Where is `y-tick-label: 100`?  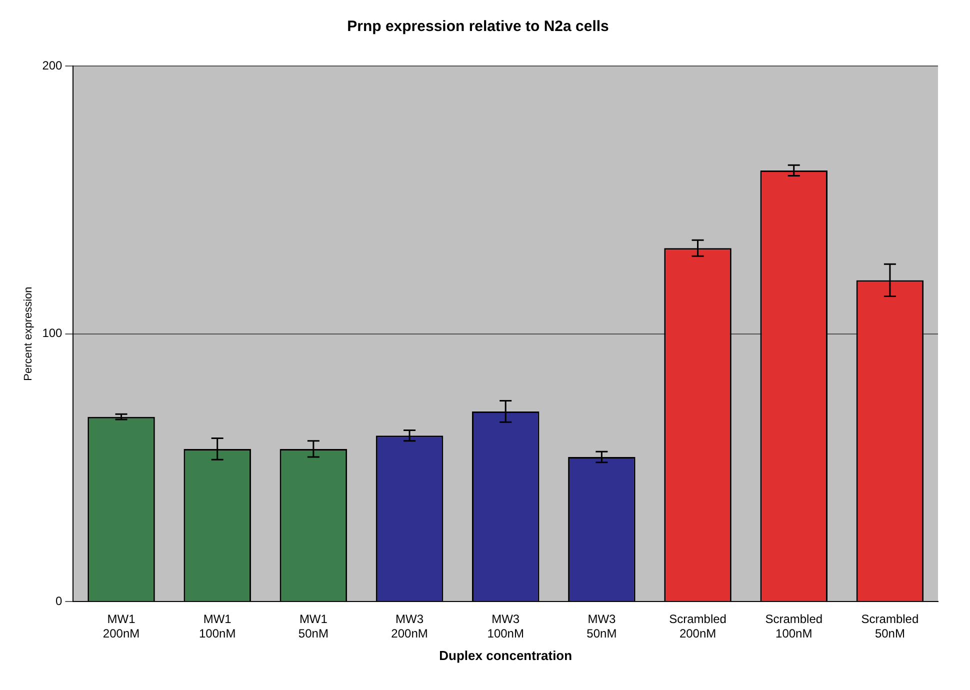
y-tick-label: 100 is located at coordinates (52, 333).